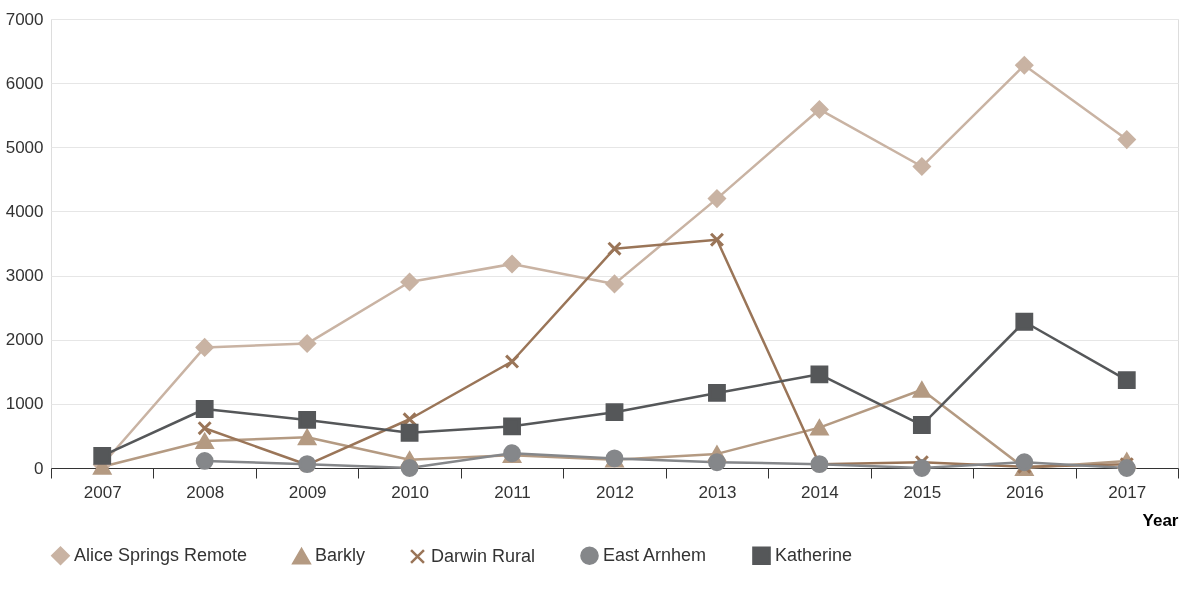 This screenshot has width=1194, height=589. Describe the element at coordinates (24, 340) in the screenshot. I see `y-tick-label: 2000` at that location.